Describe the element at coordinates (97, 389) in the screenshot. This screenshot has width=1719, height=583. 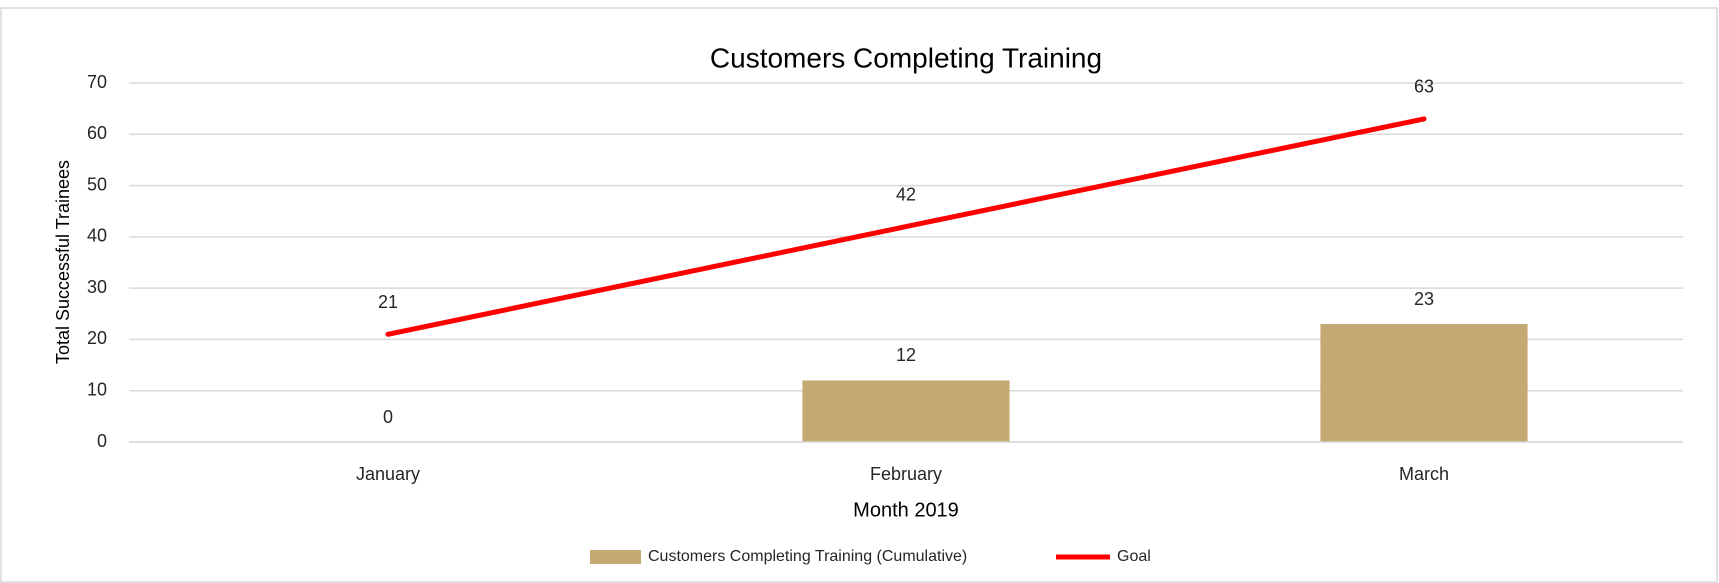
I see `y-tick-label: 10` at that location.